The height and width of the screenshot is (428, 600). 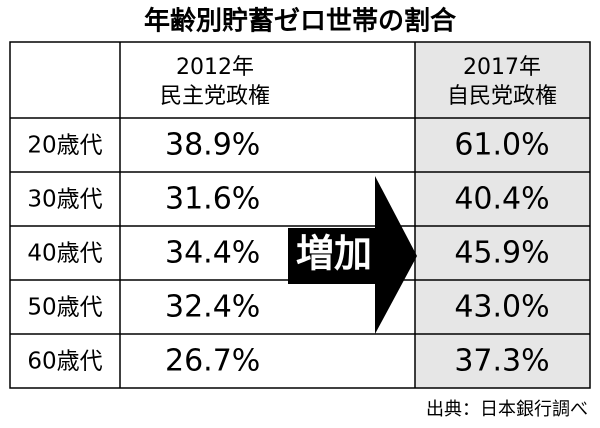 I want to click on value-2012: 38.9%, so click(x=212, y=145).